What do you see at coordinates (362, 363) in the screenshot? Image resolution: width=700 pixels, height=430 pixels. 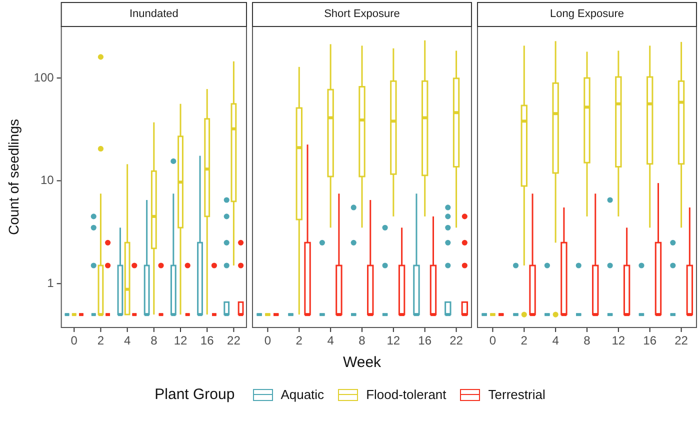 I see `x-axis-title: Week` at bounding box center [362, 363].